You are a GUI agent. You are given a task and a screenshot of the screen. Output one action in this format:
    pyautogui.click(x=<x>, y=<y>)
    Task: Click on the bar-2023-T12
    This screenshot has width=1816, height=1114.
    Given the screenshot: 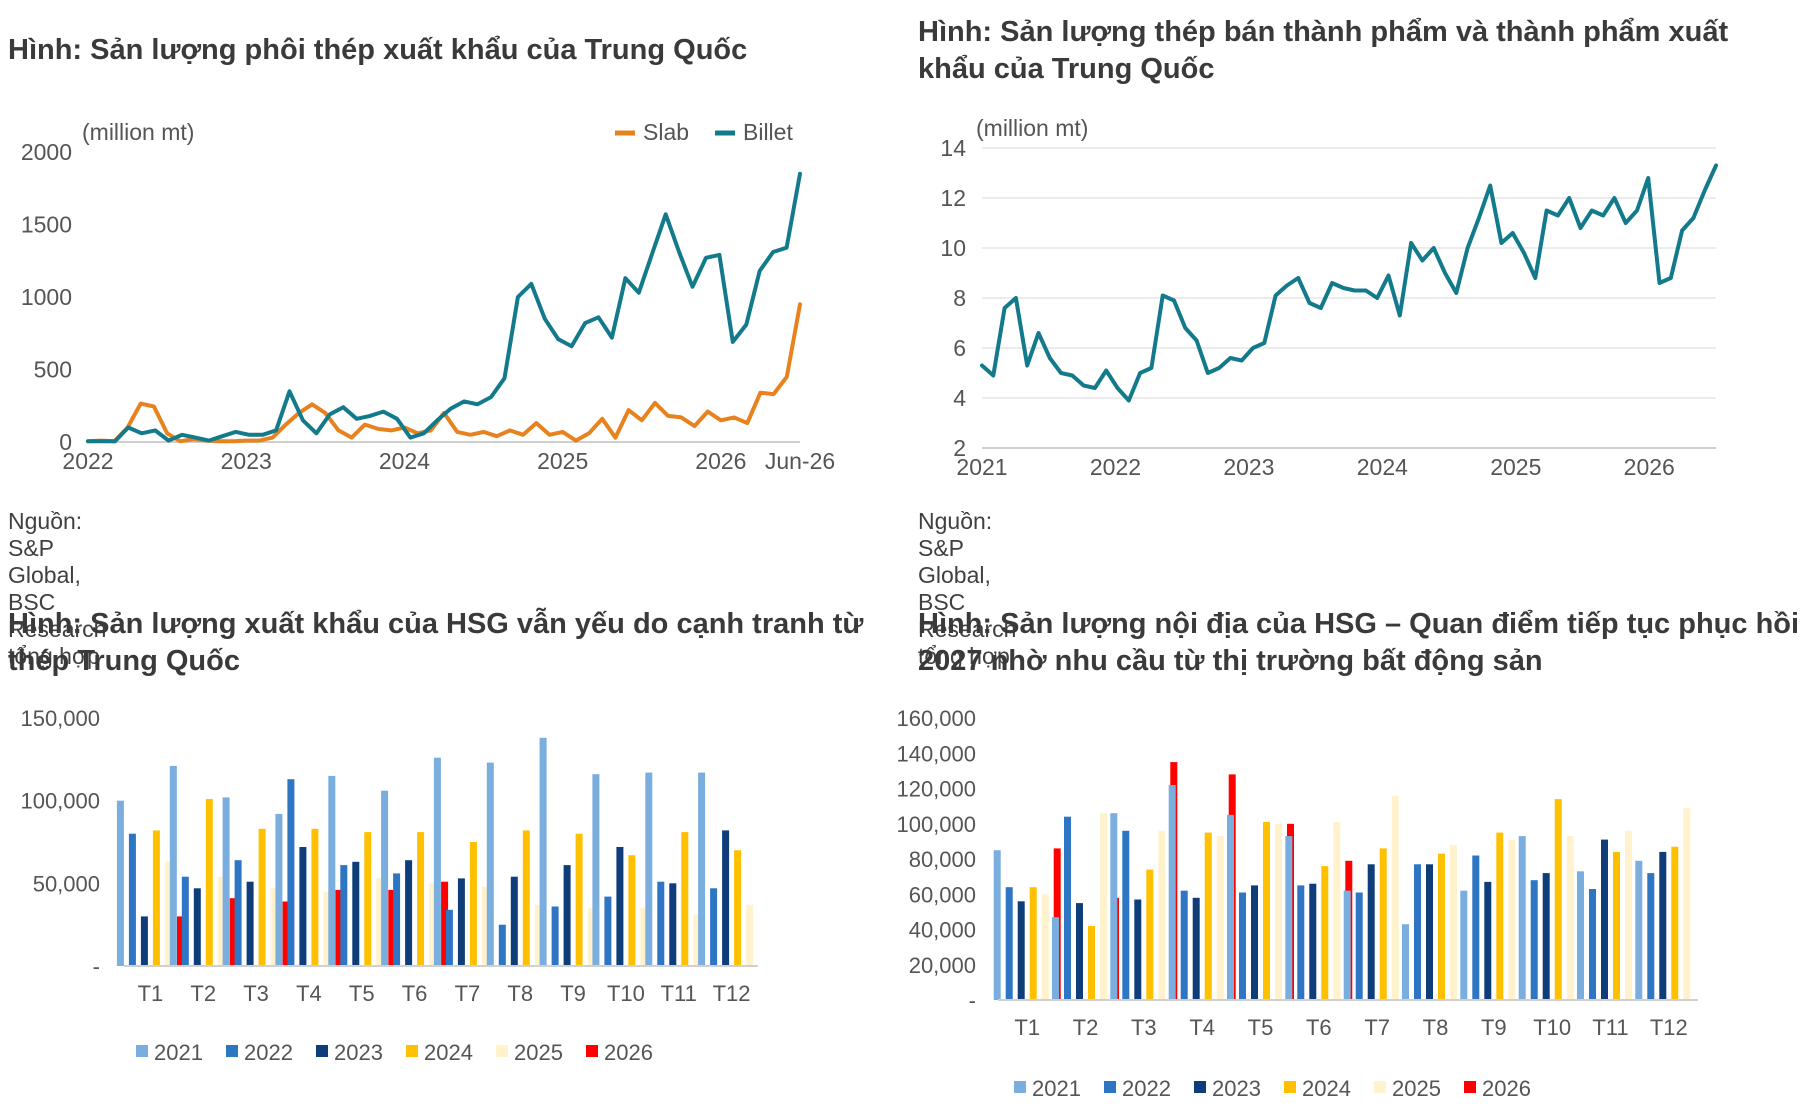 What is the action you would take?
    pyautogui.click(x=726, y=898)
    